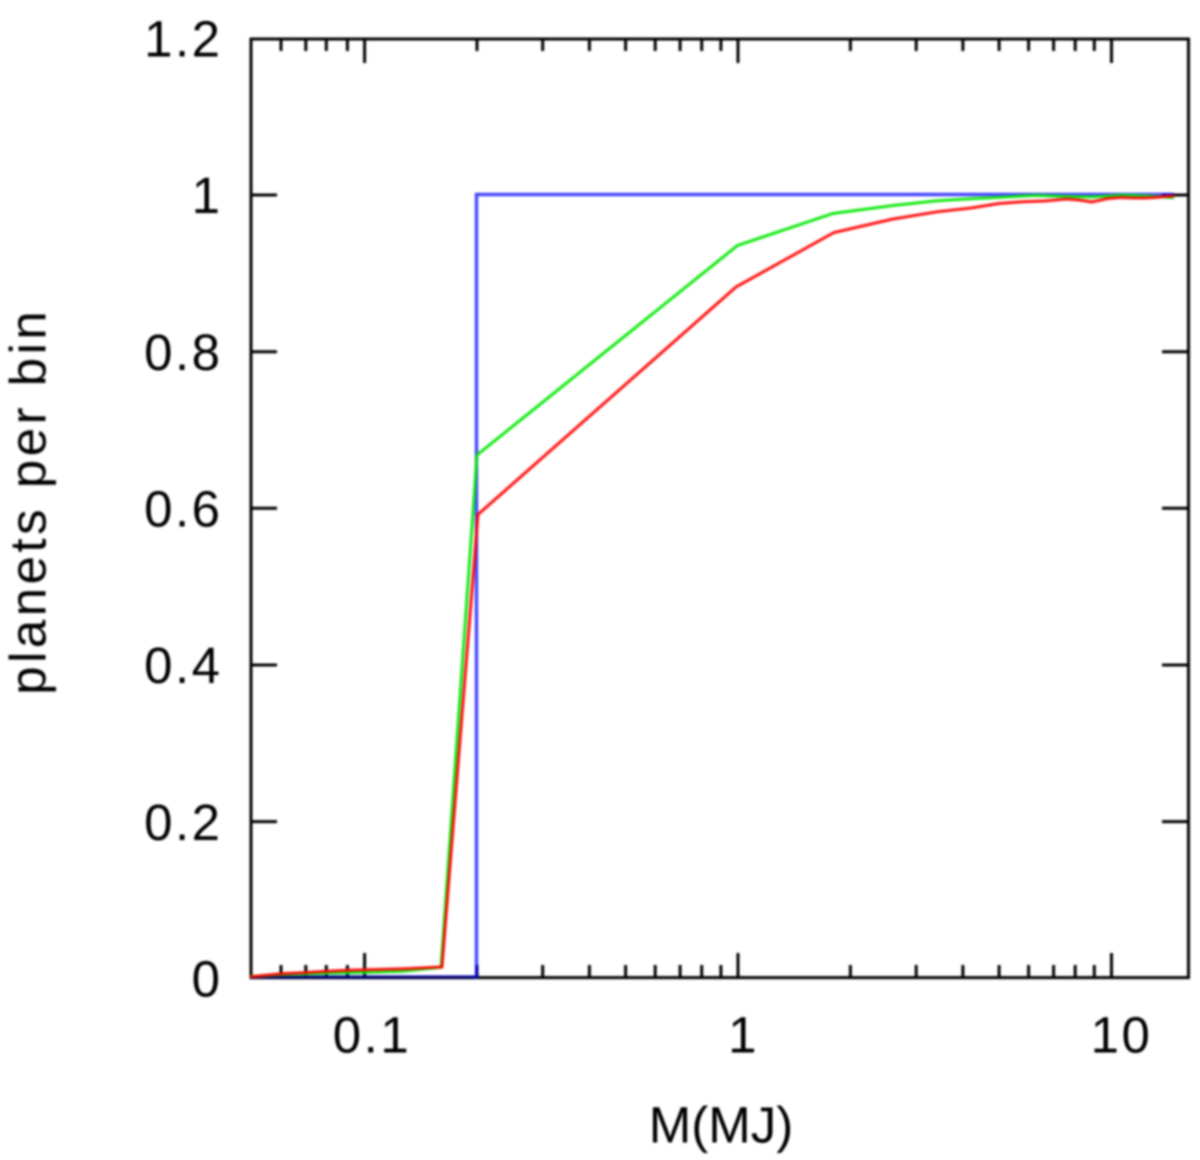  Describe the element at coordinates (183, 665) in the screenshot. I see `svg-text: 0.4` at that location.